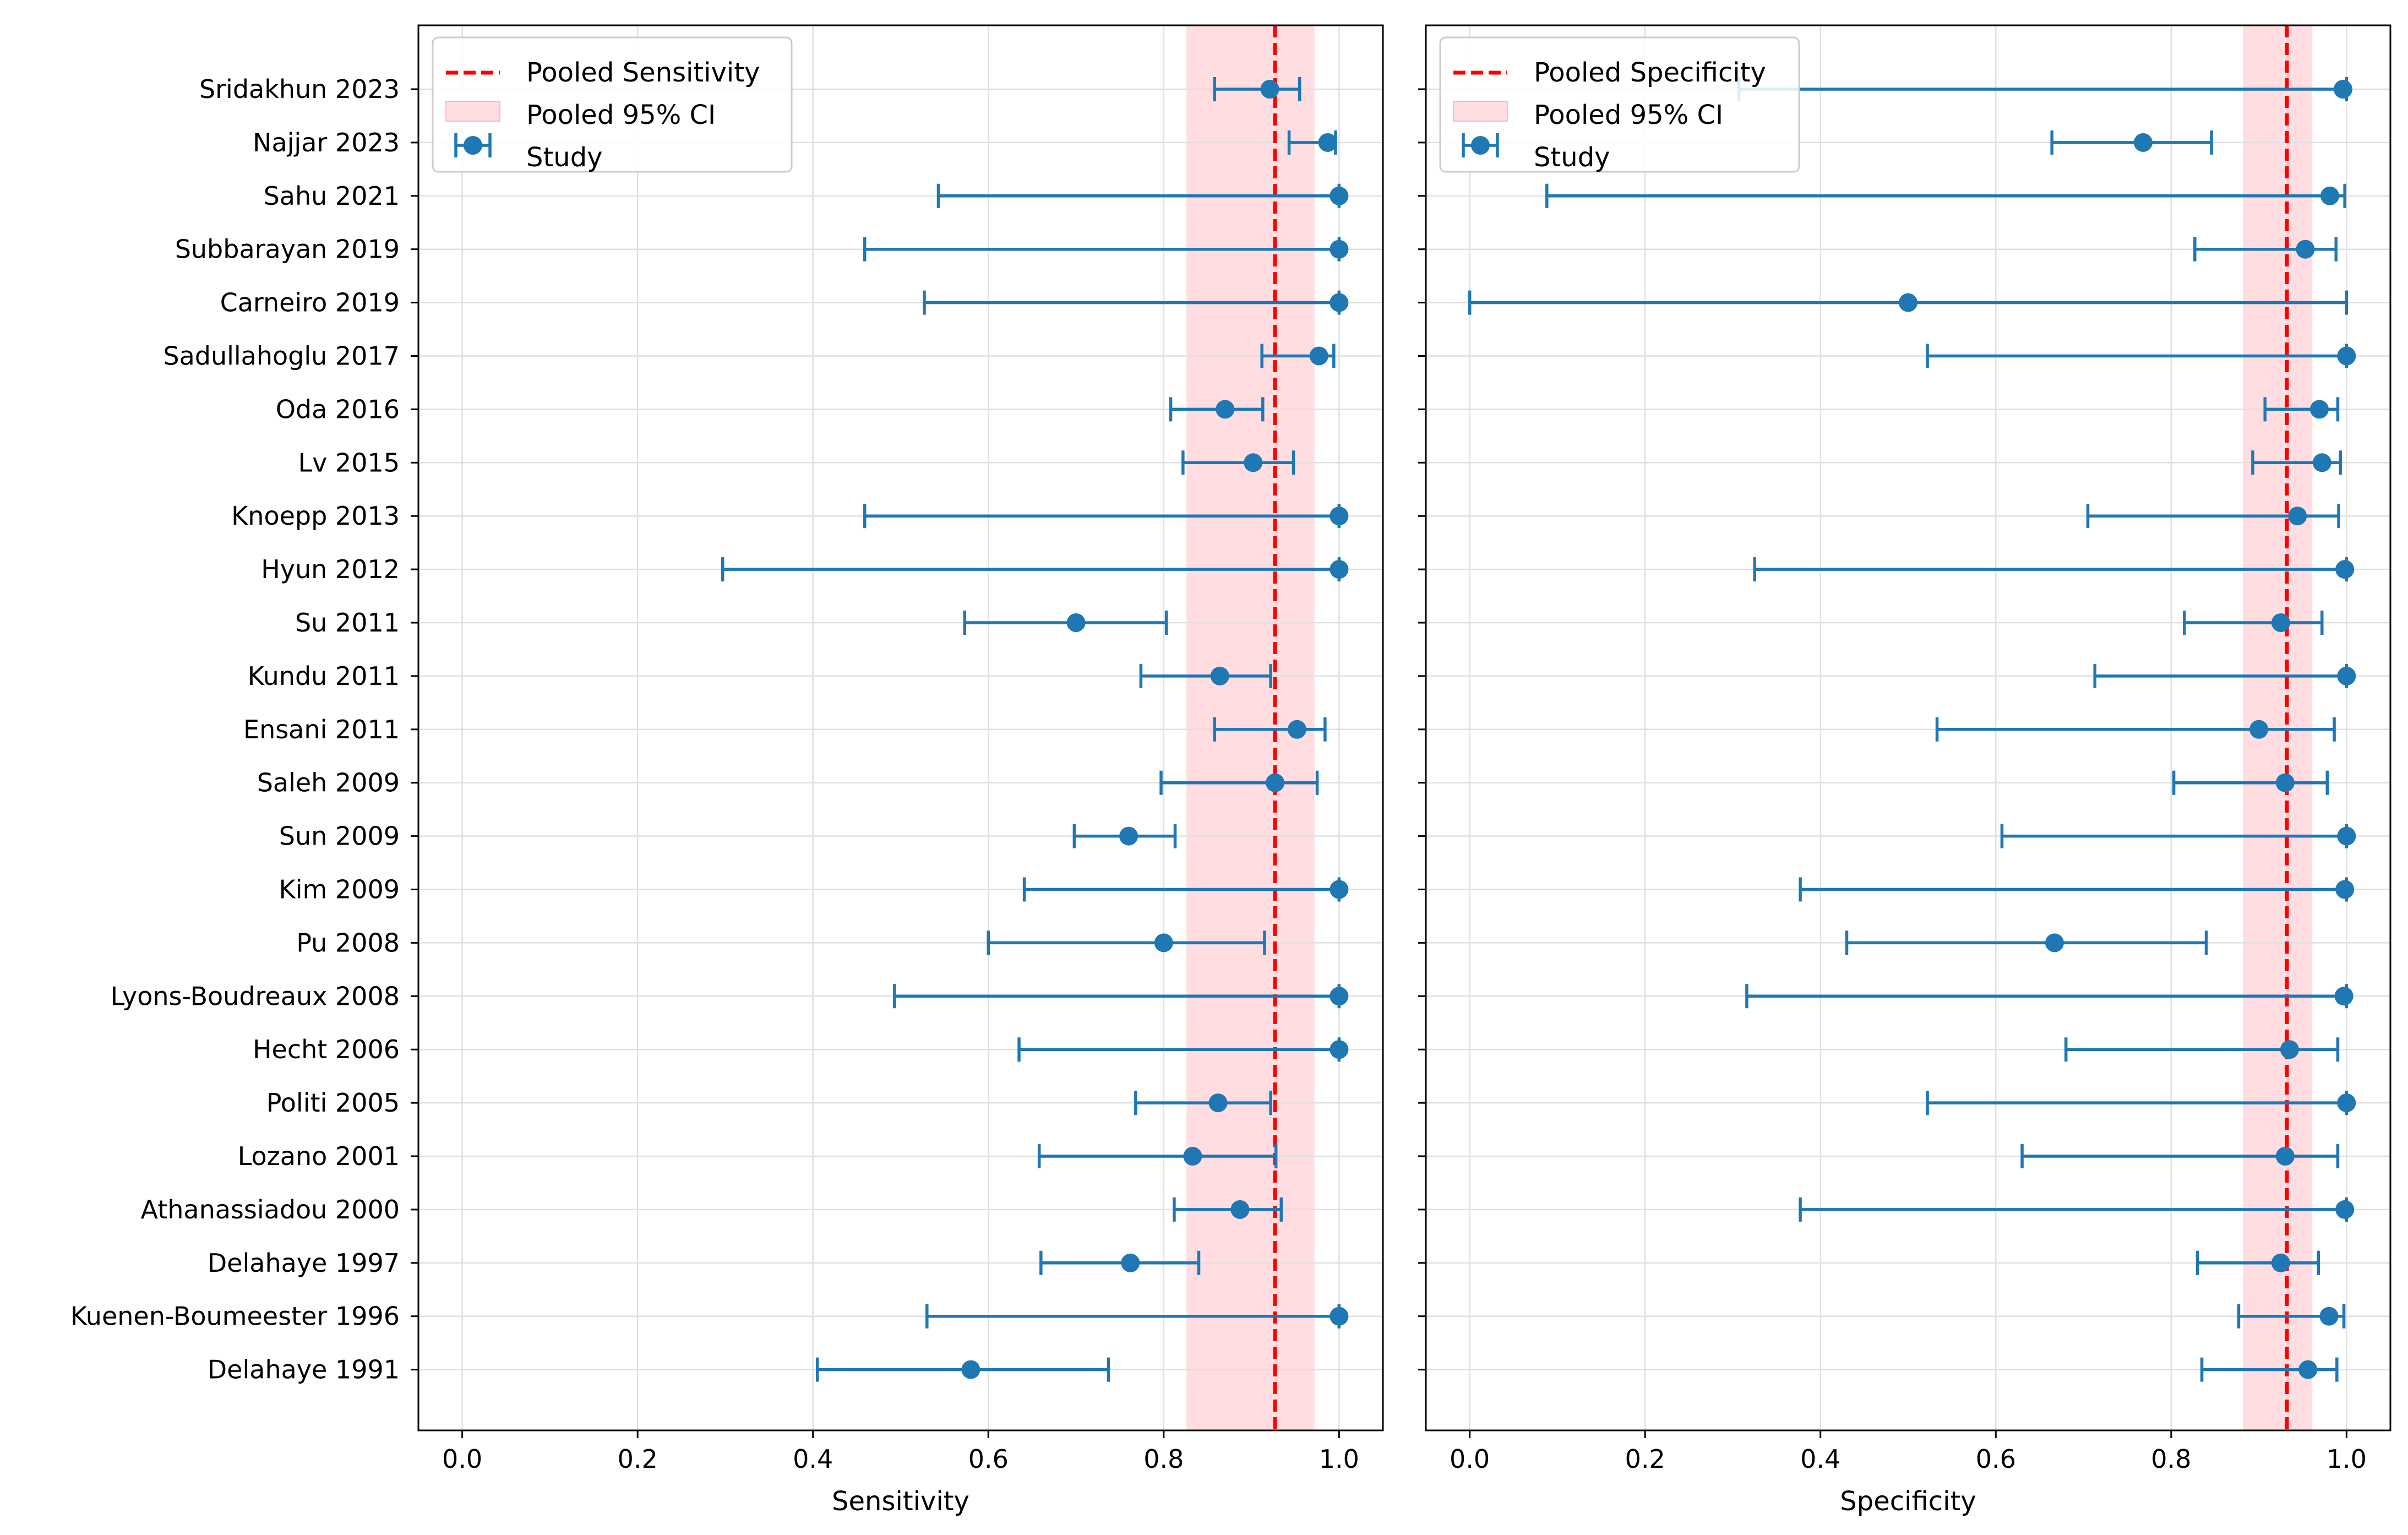 This screenshot has width=2408, height=1535. Describe the element at coordinates (270, 1209) in the screenshot. I see `study-label: Athanassiadou 2000` at that location.